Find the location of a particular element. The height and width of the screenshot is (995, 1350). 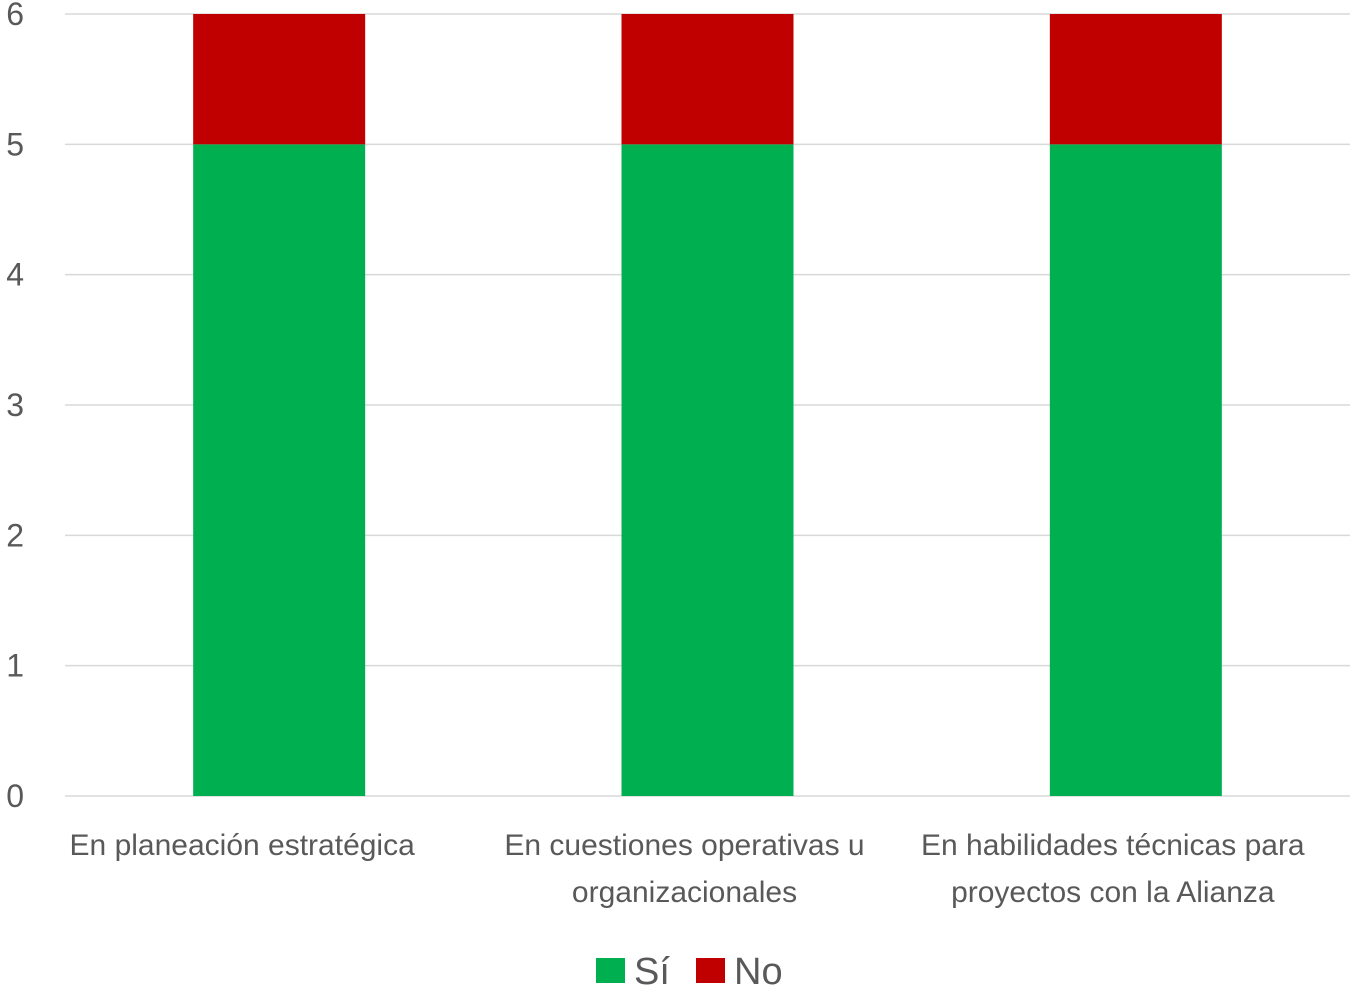

x-category-label: En planeación estratégica is located at coordinates (243, 845).